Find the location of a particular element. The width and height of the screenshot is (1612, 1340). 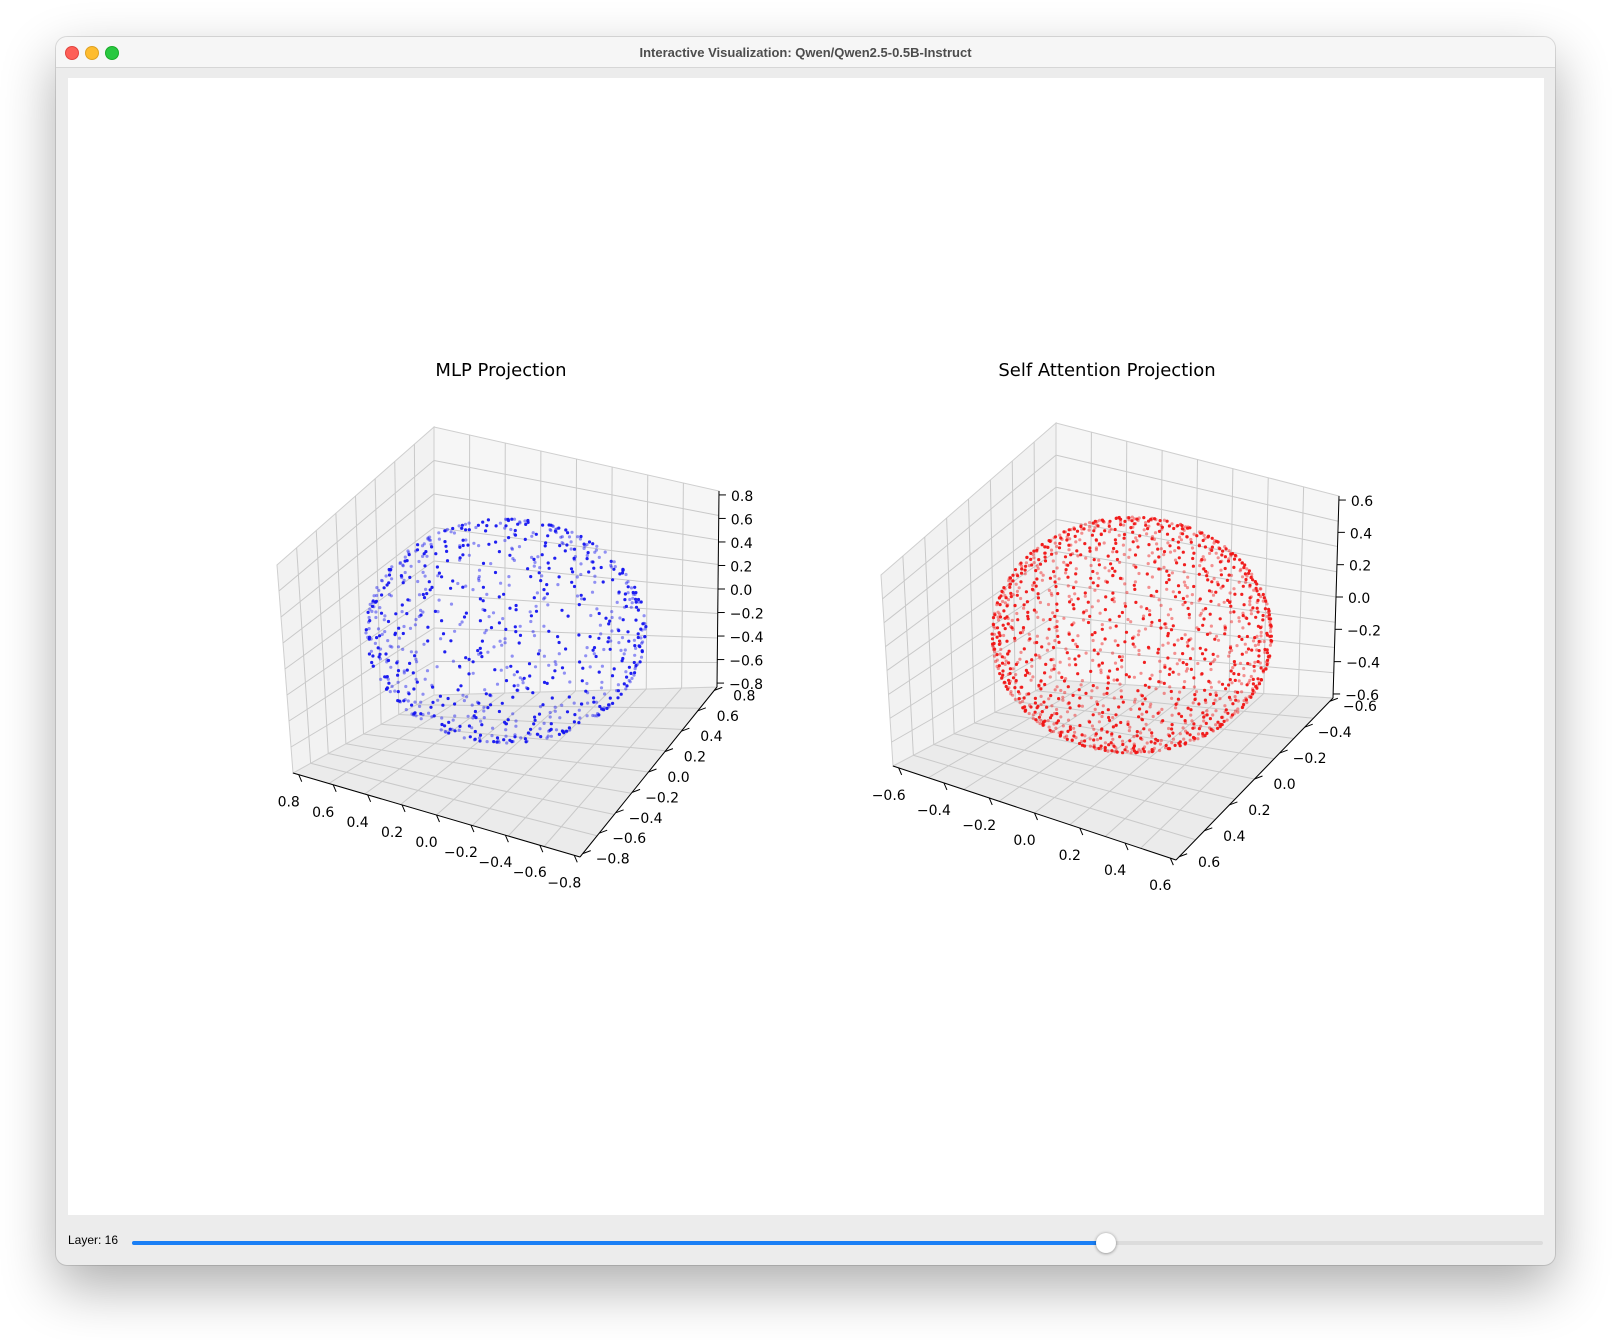

zoom-button is located at coordinates (112, 53).